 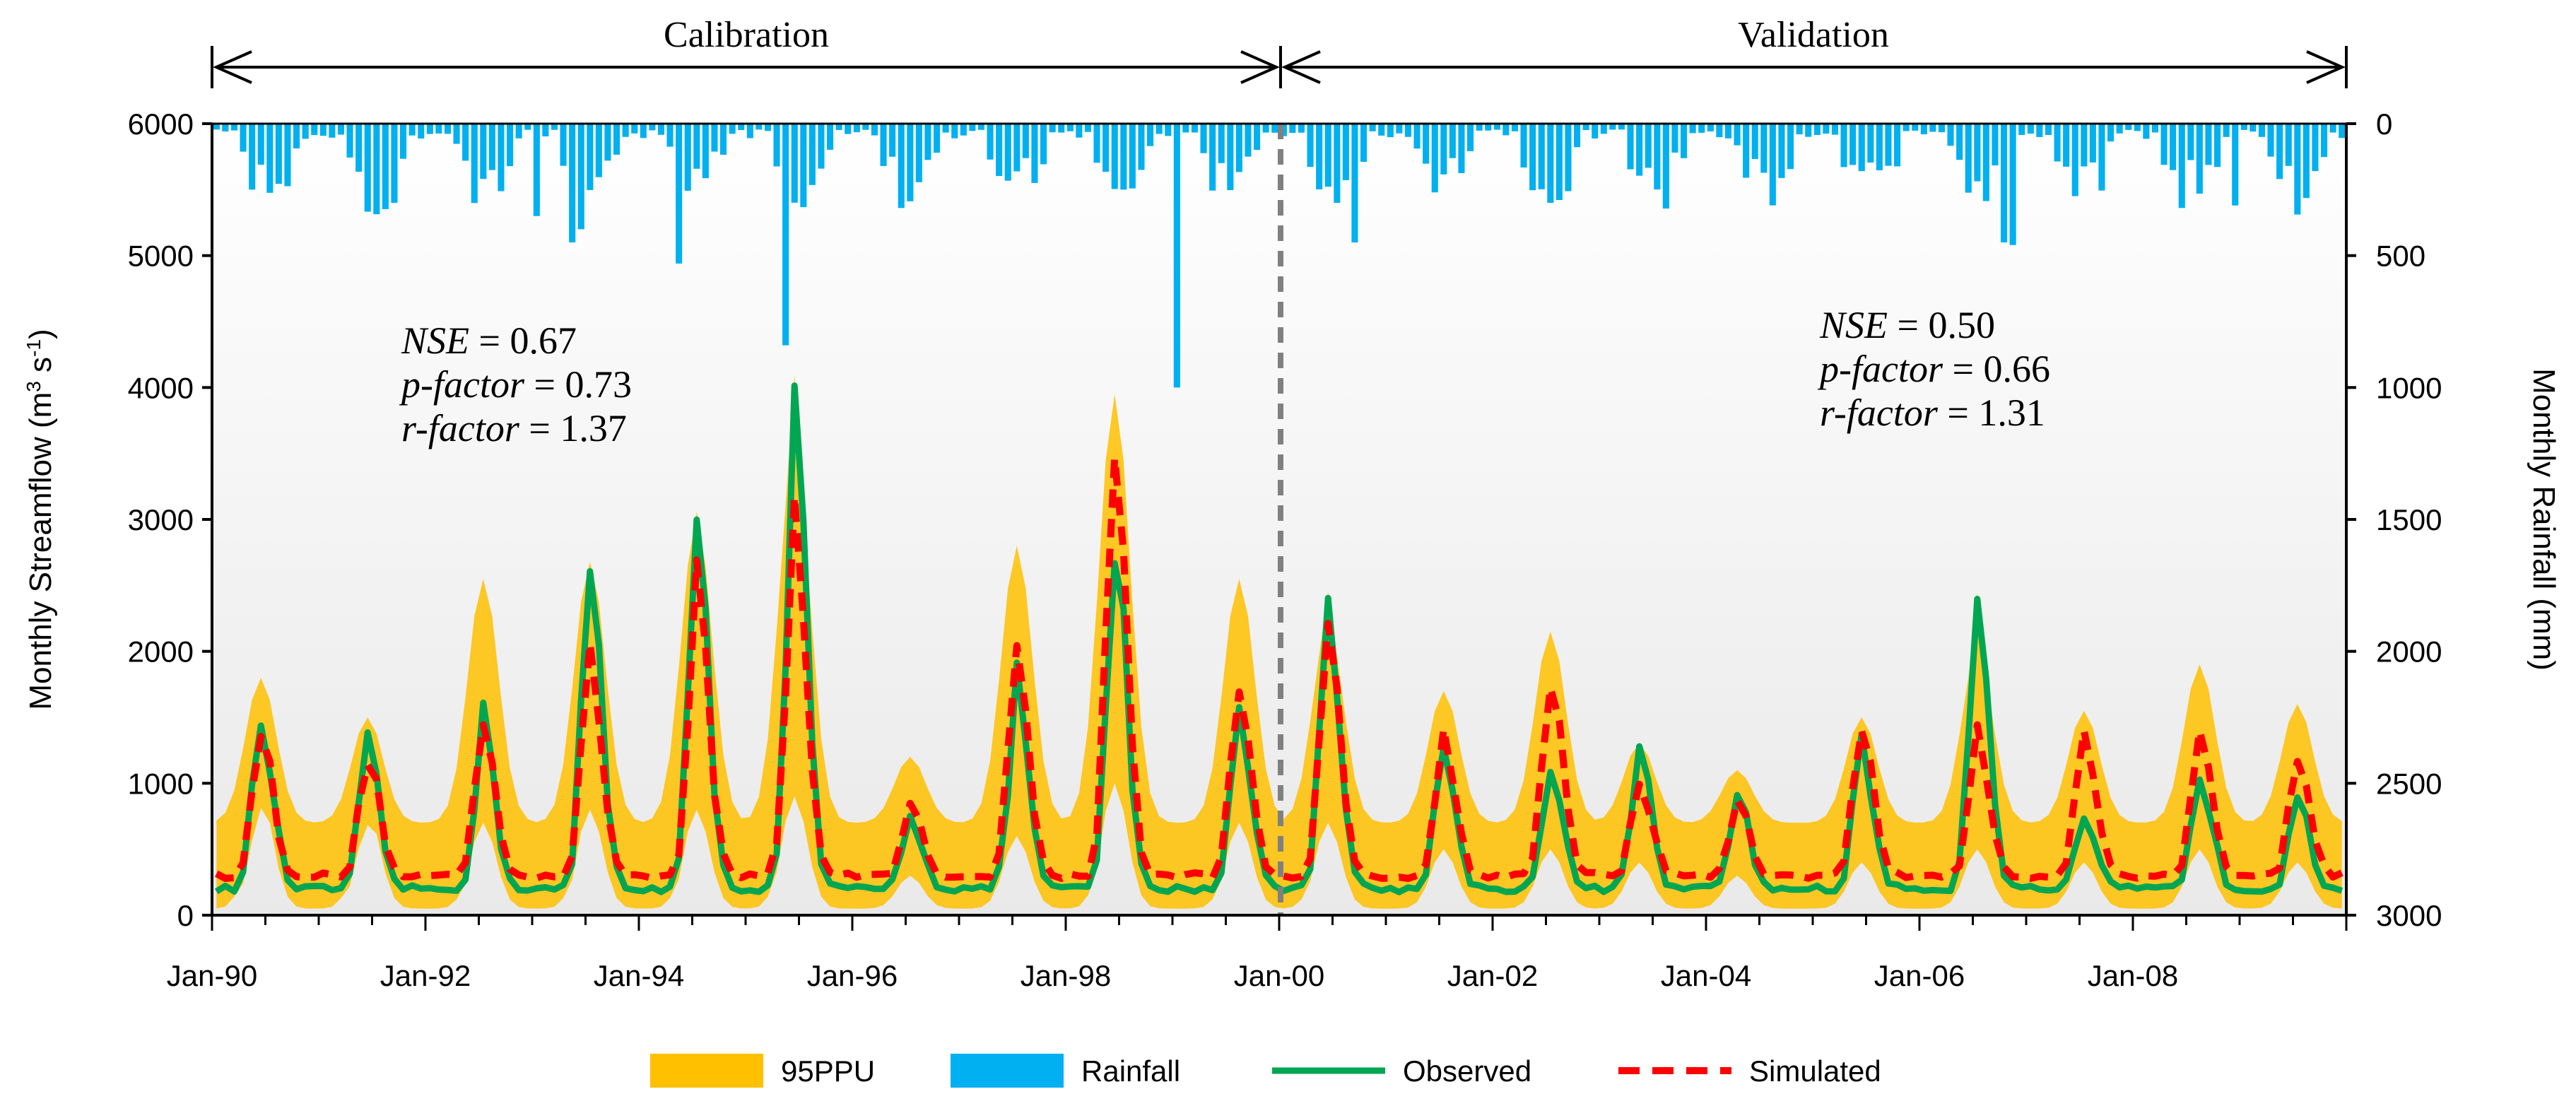 I want to click on legend-swatch-band, so click(x=706, y=1071).